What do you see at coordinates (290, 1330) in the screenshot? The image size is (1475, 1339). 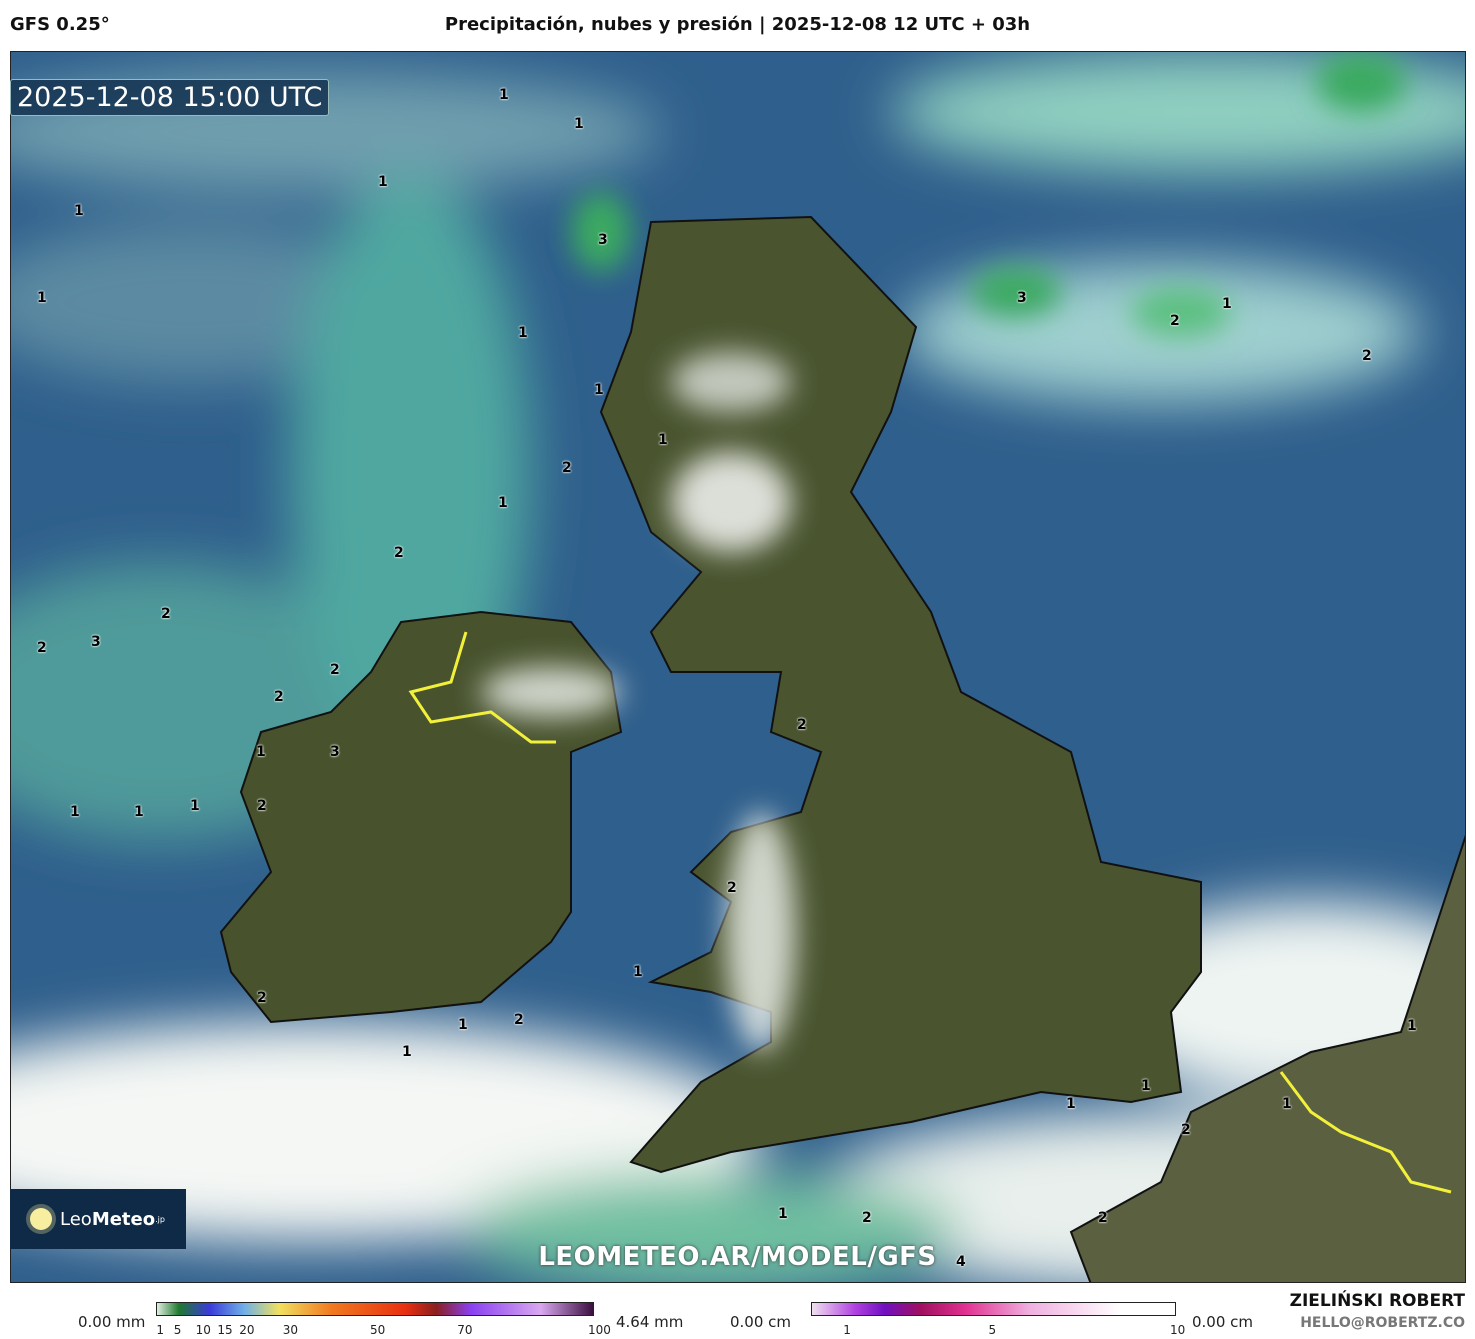 I see `colorbar-tick: 30` at bounding box center [290, 1330].